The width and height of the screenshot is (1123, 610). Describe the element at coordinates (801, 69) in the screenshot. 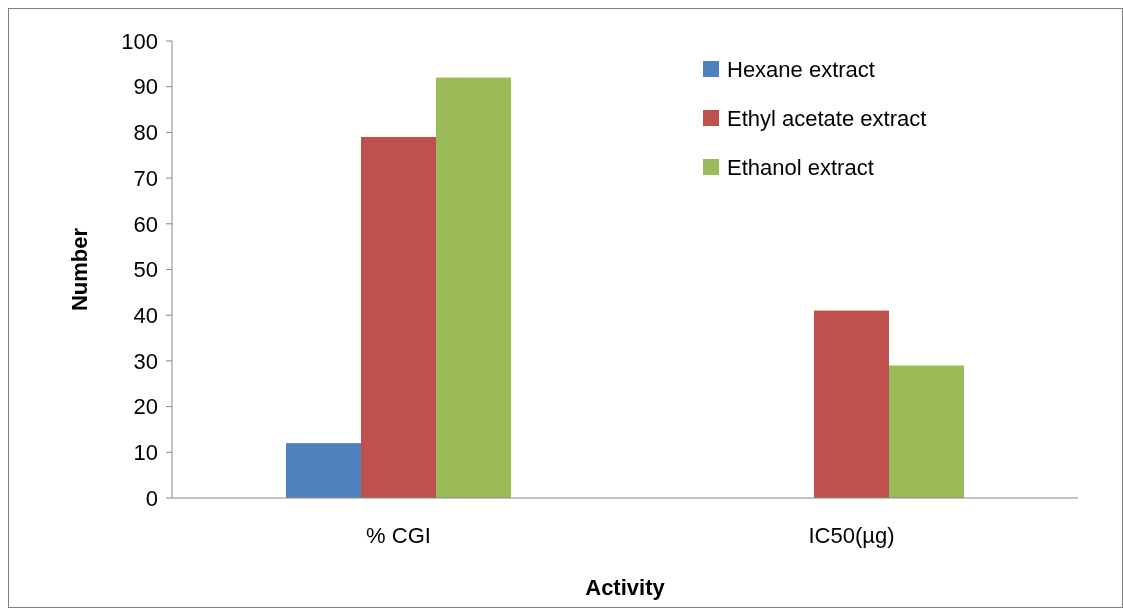

I see `legend-label: Hexane extract` at that location.